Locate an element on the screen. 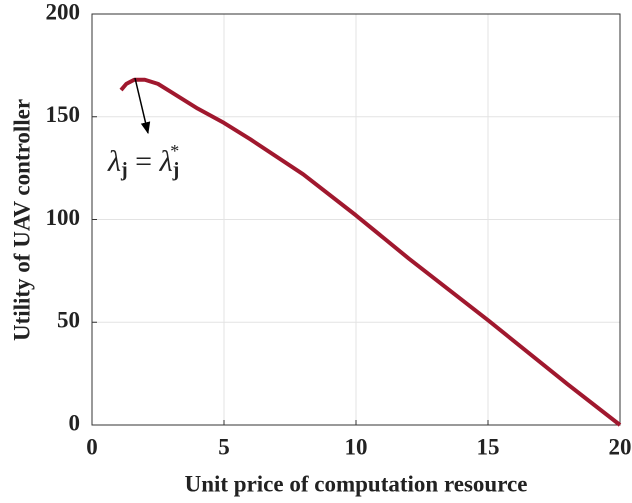 This screenshot has height=503, width=632. annotation-part: = is located at coordinates (144, 161).